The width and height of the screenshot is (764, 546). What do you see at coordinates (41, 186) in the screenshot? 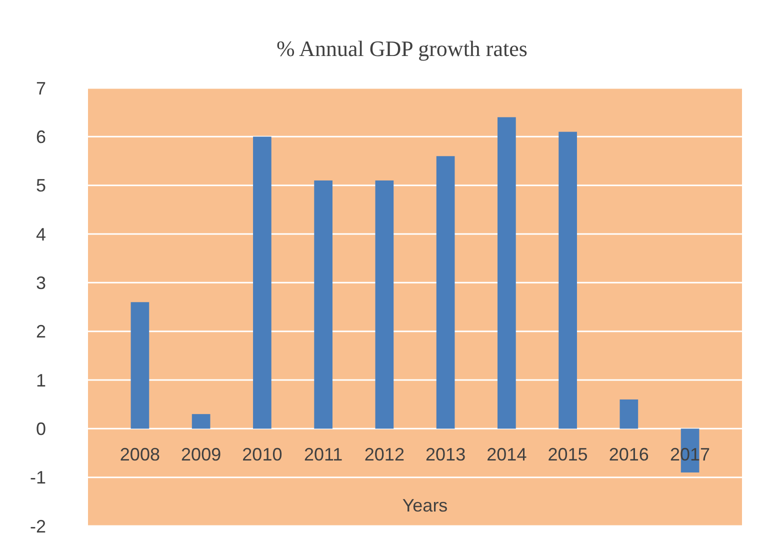
I see `y-tick-label: 5` at bounding box center [41, 186].